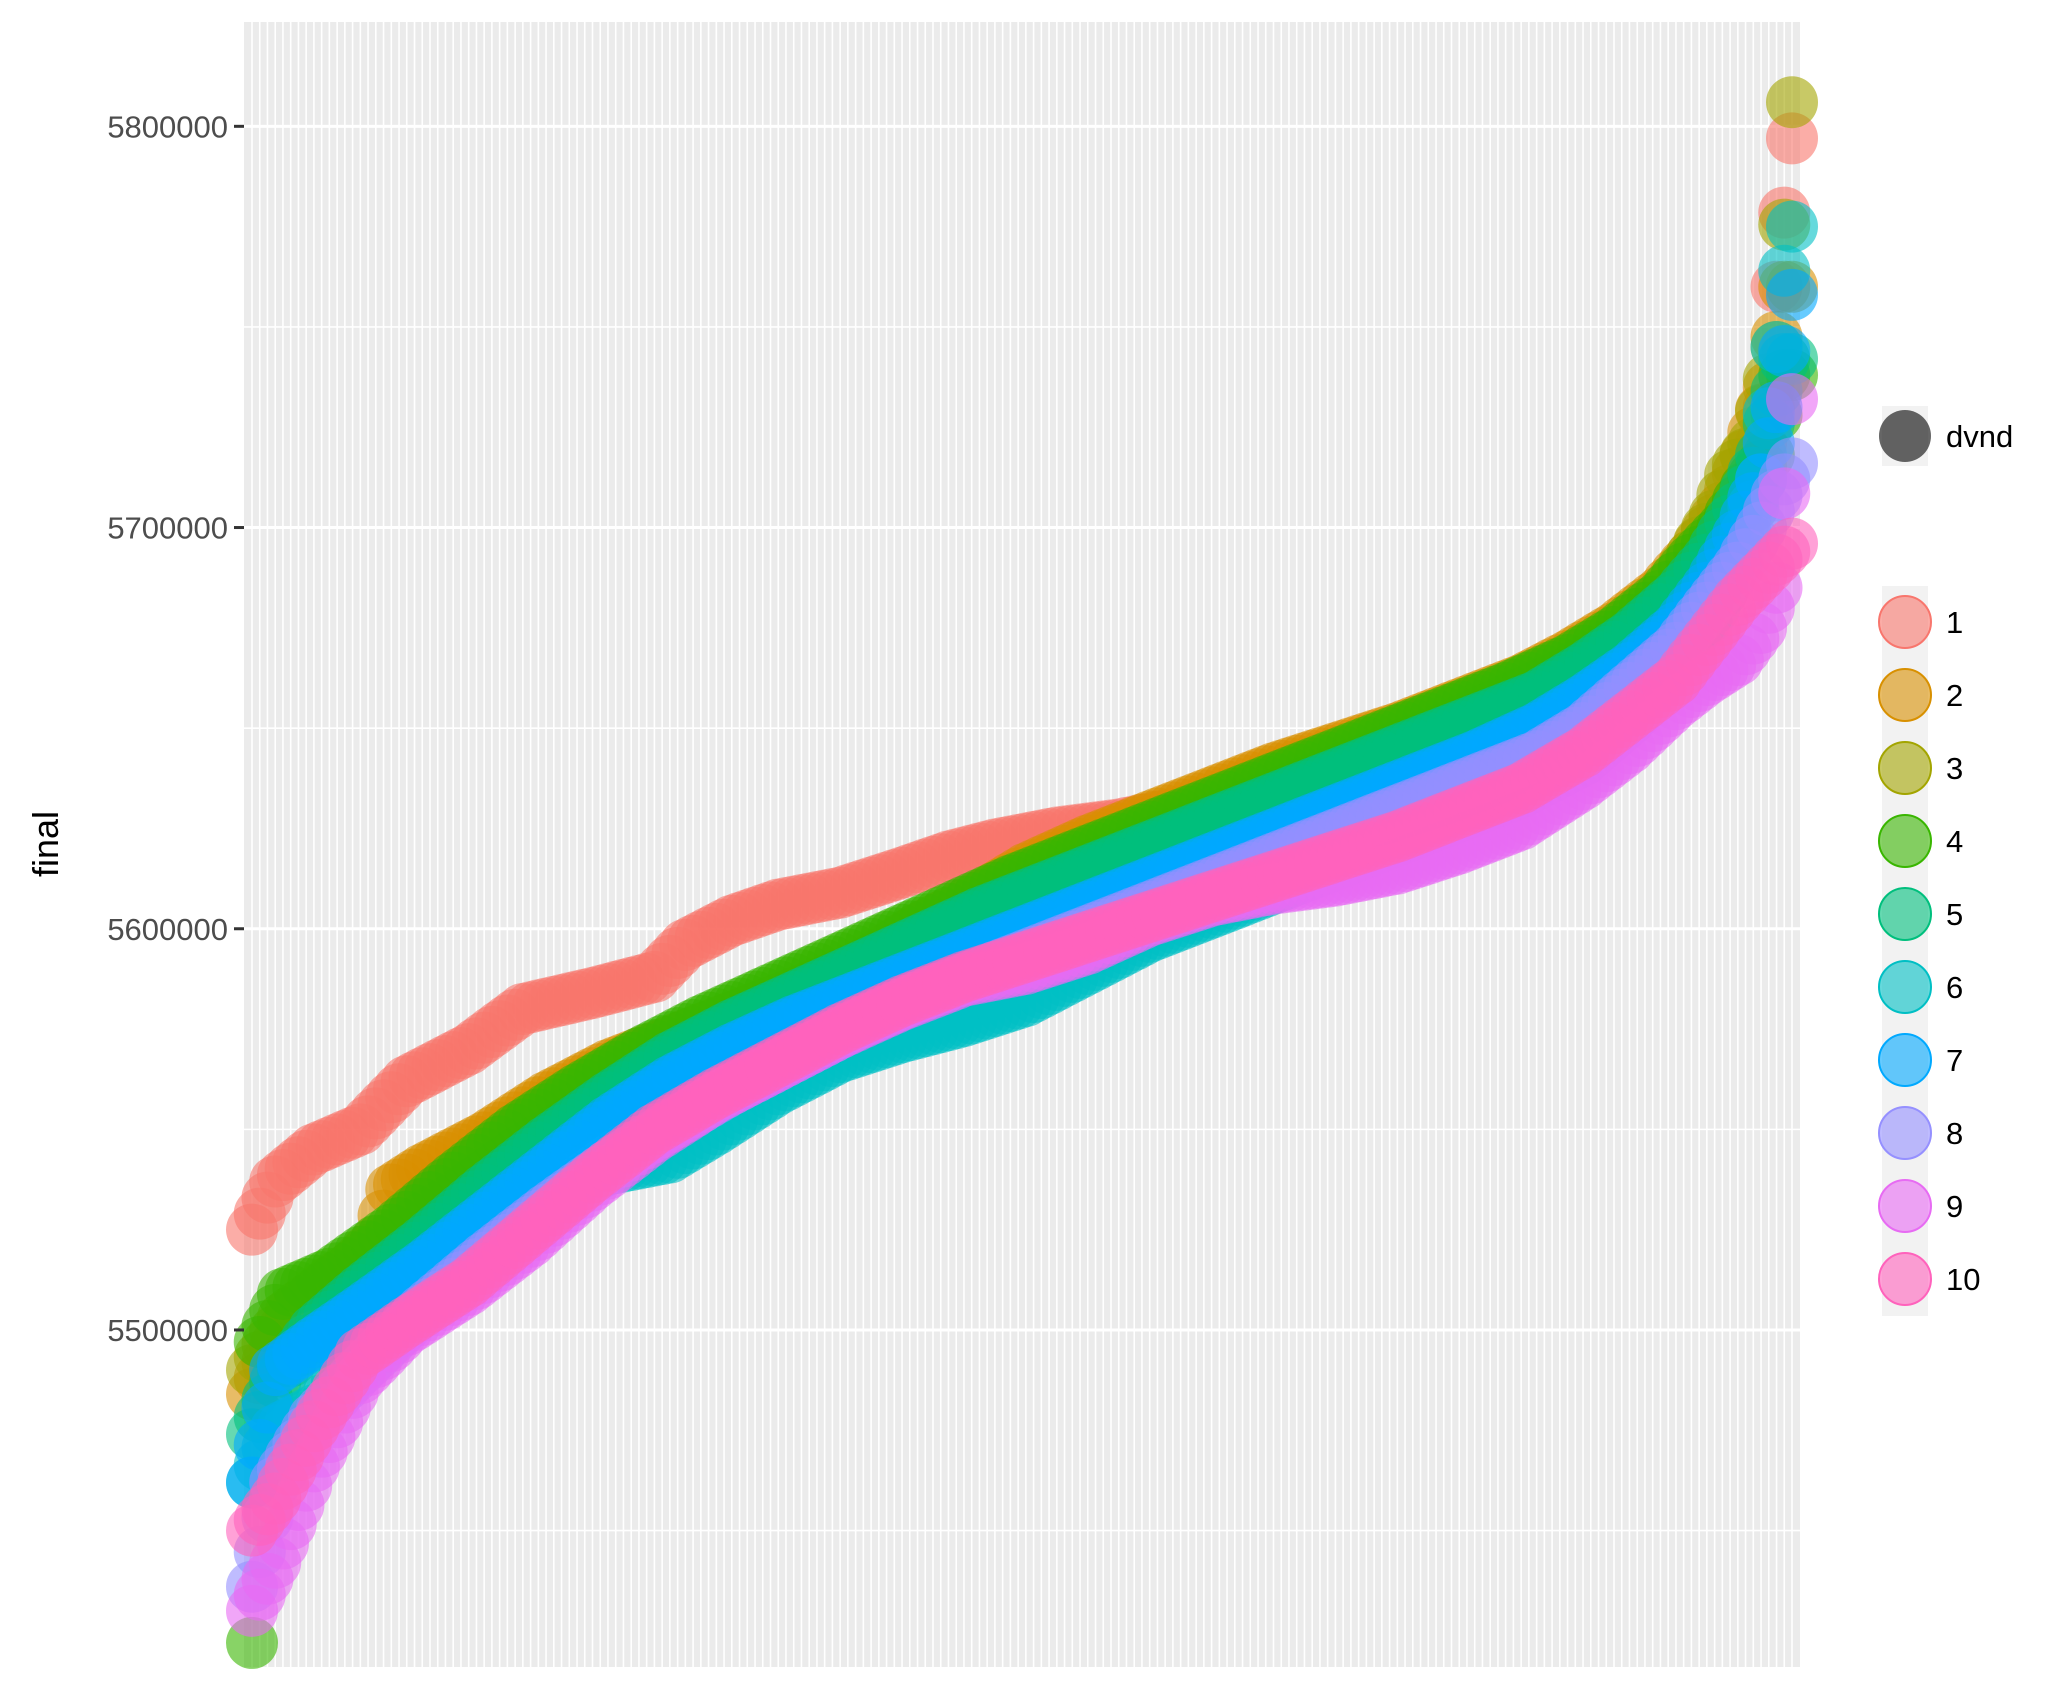  I want to click on color-legend-label: 6, so click(1954, 987).